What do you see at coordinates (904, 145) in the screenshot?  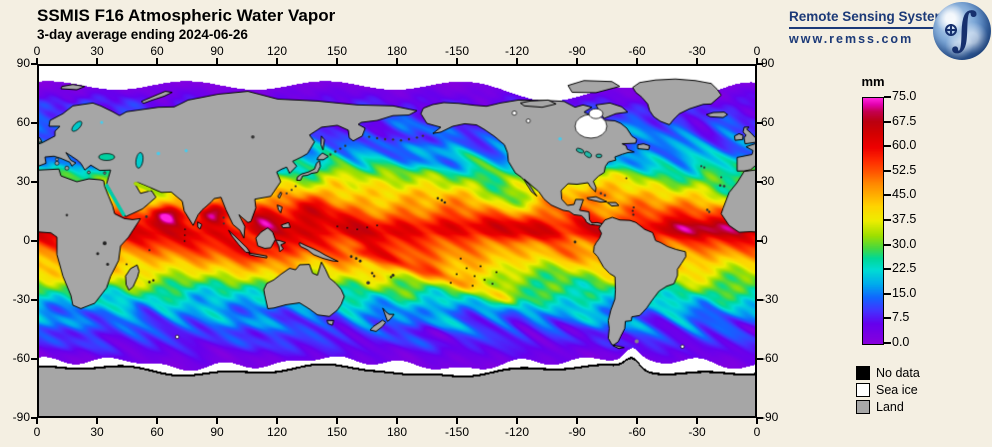 I see `colorbar-tick-label: 60.0` at bounding box center [904, 145].